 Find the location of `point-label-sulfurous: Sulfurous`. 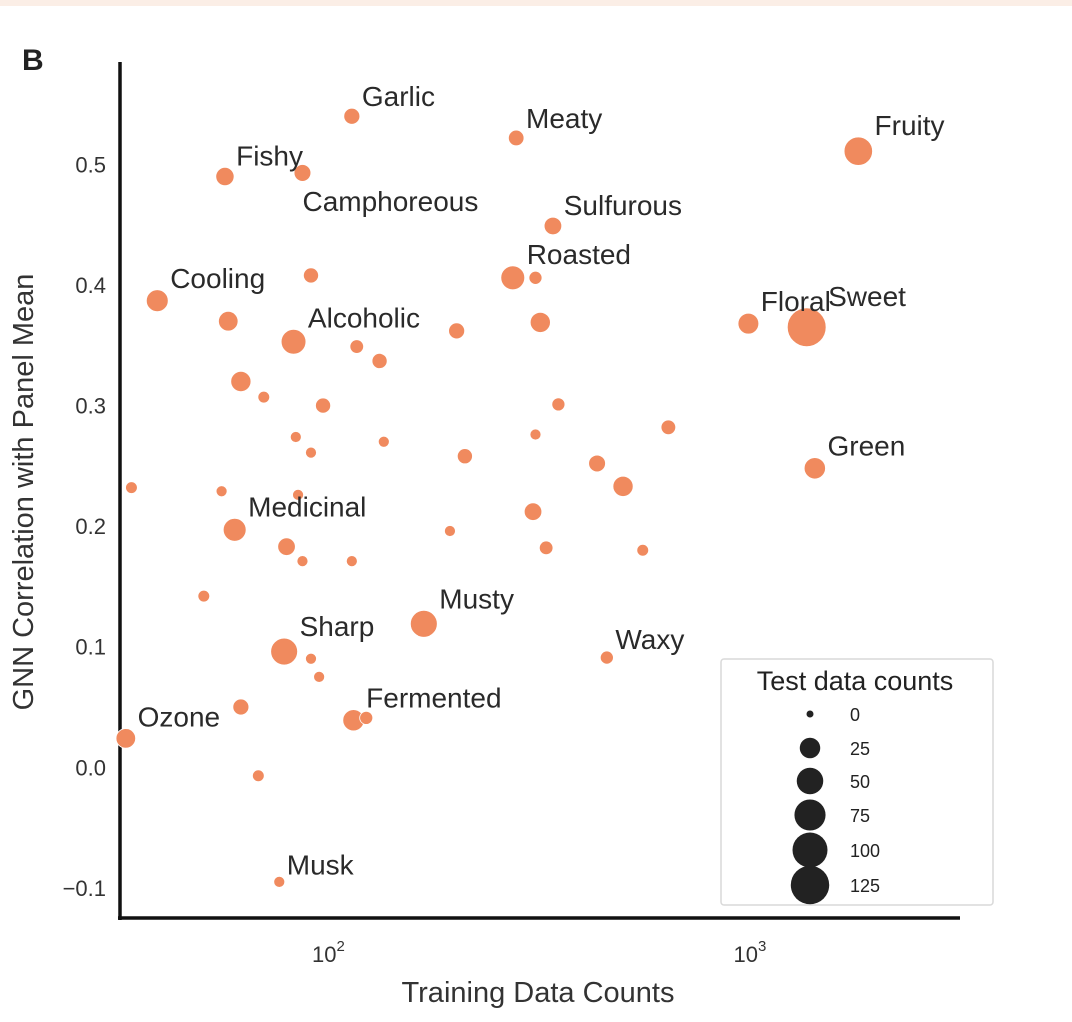

point-label-sulfurous: Sulfurous is located at coordinates (623, 205).